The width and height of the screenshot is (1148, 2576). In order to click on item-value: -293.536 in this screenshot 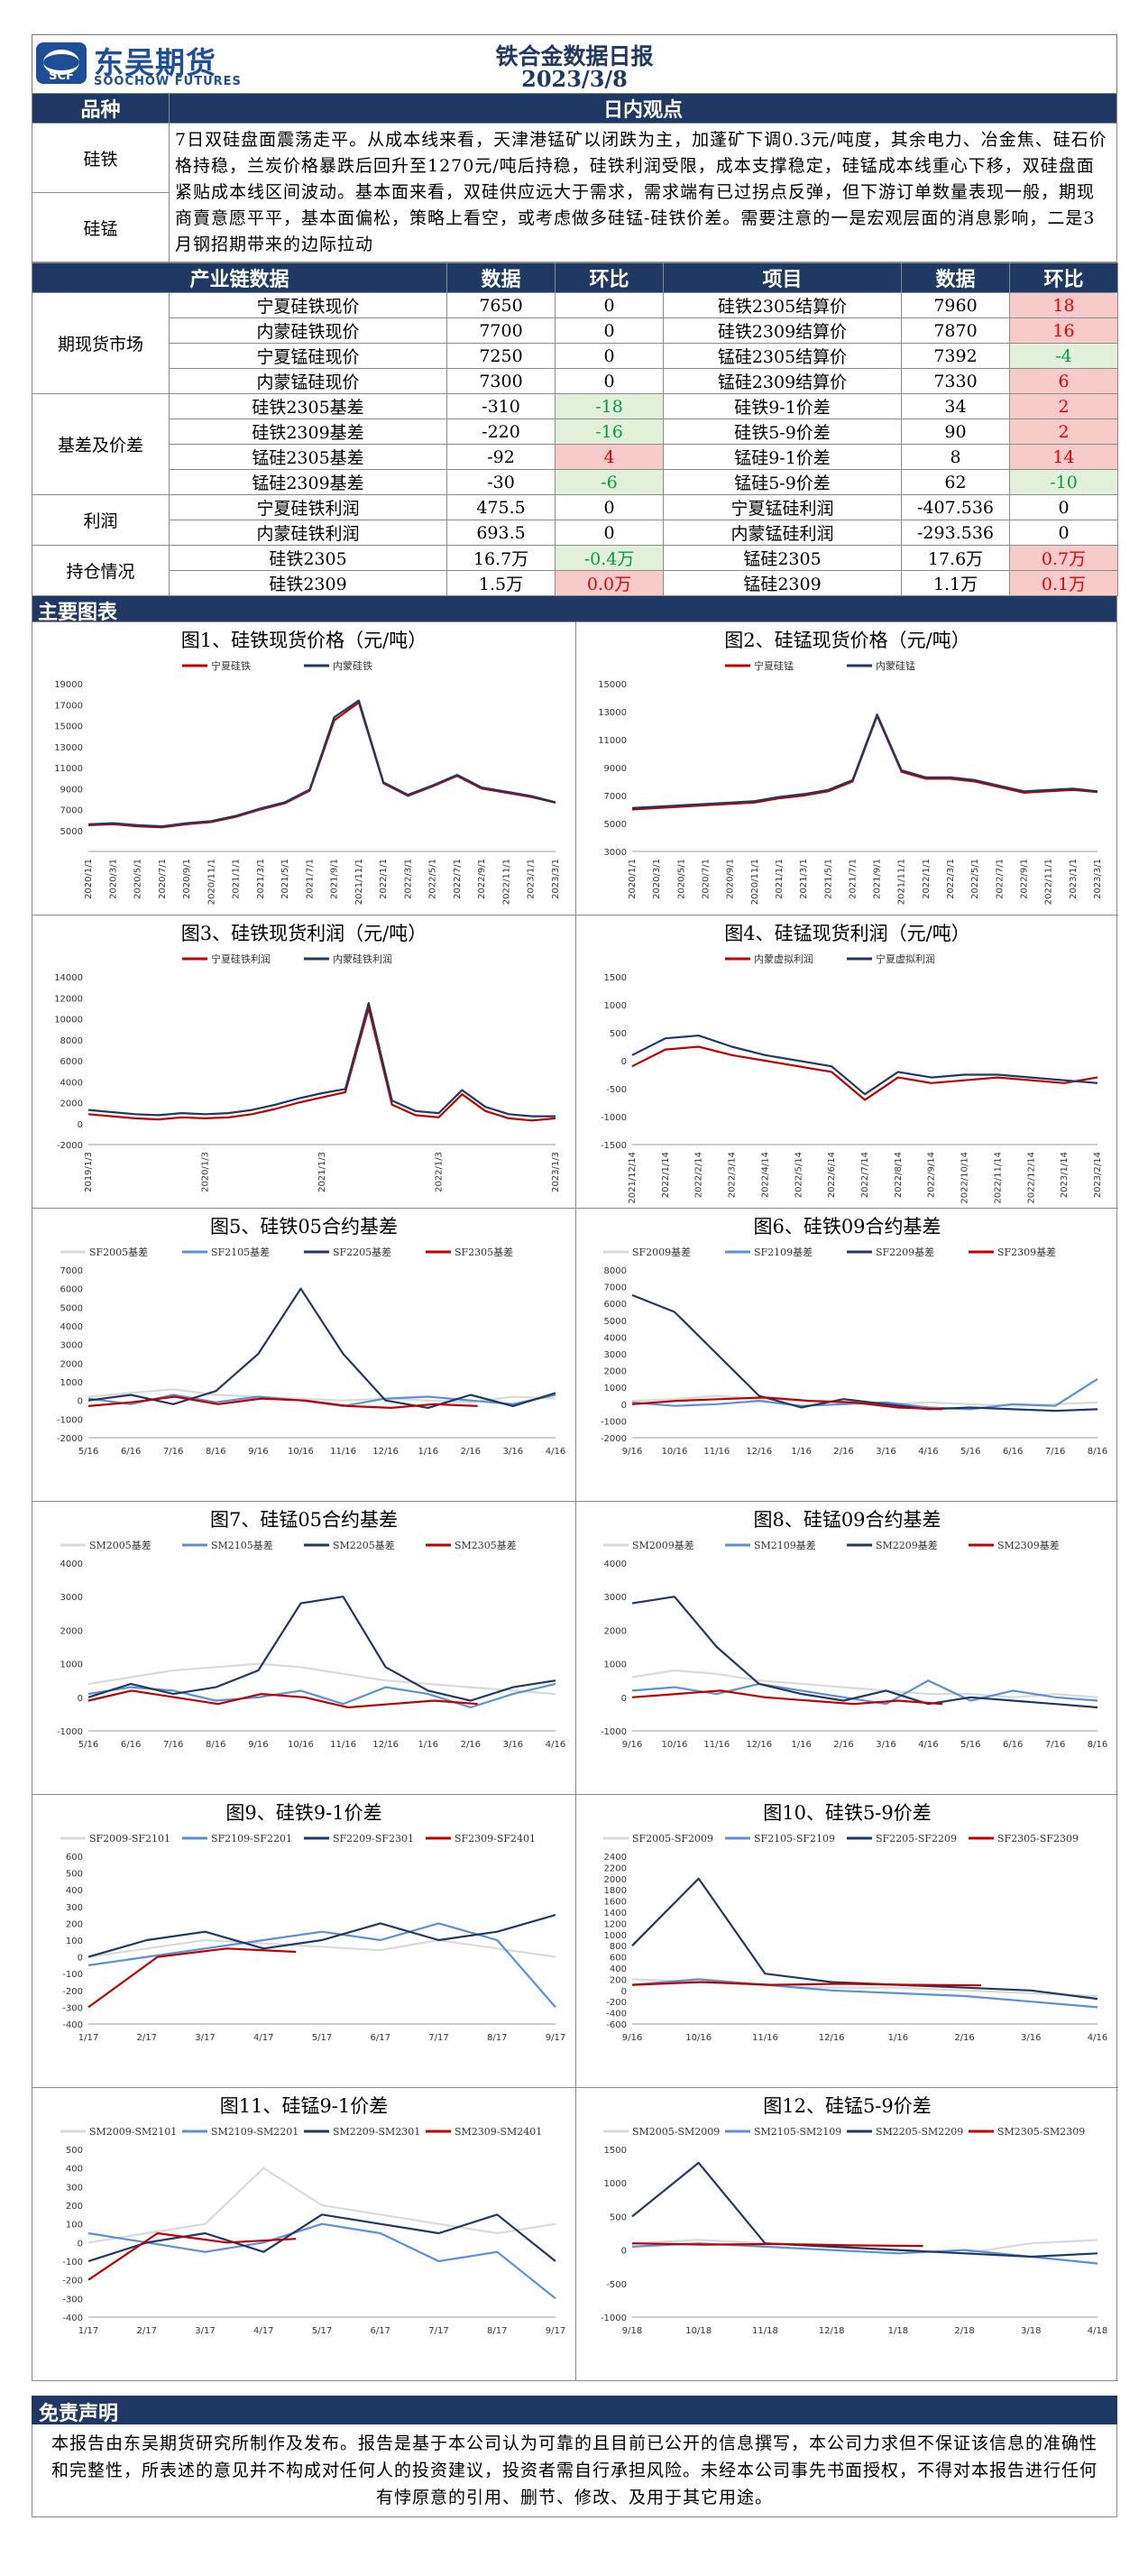, I will do `click(956, 533)`.